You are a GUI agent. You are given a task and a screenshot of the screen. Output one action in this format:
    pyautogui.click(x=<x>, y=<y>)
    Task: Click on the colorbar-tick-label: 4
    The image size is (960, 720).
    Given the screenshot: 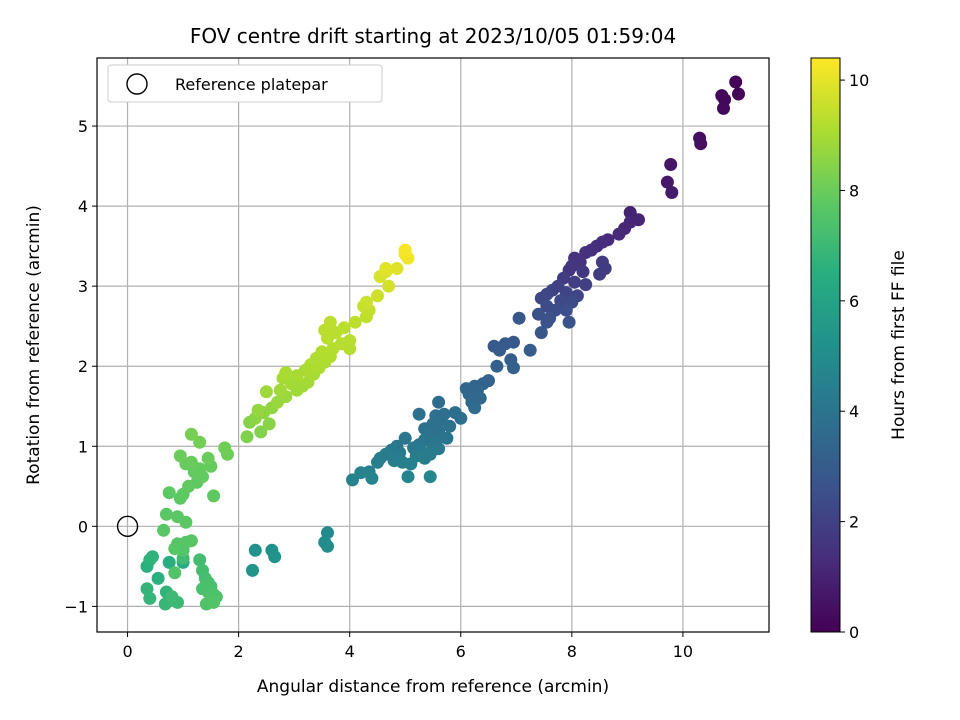 What is the action you would take?
    pyautogui.click(x=854, y=411)
    